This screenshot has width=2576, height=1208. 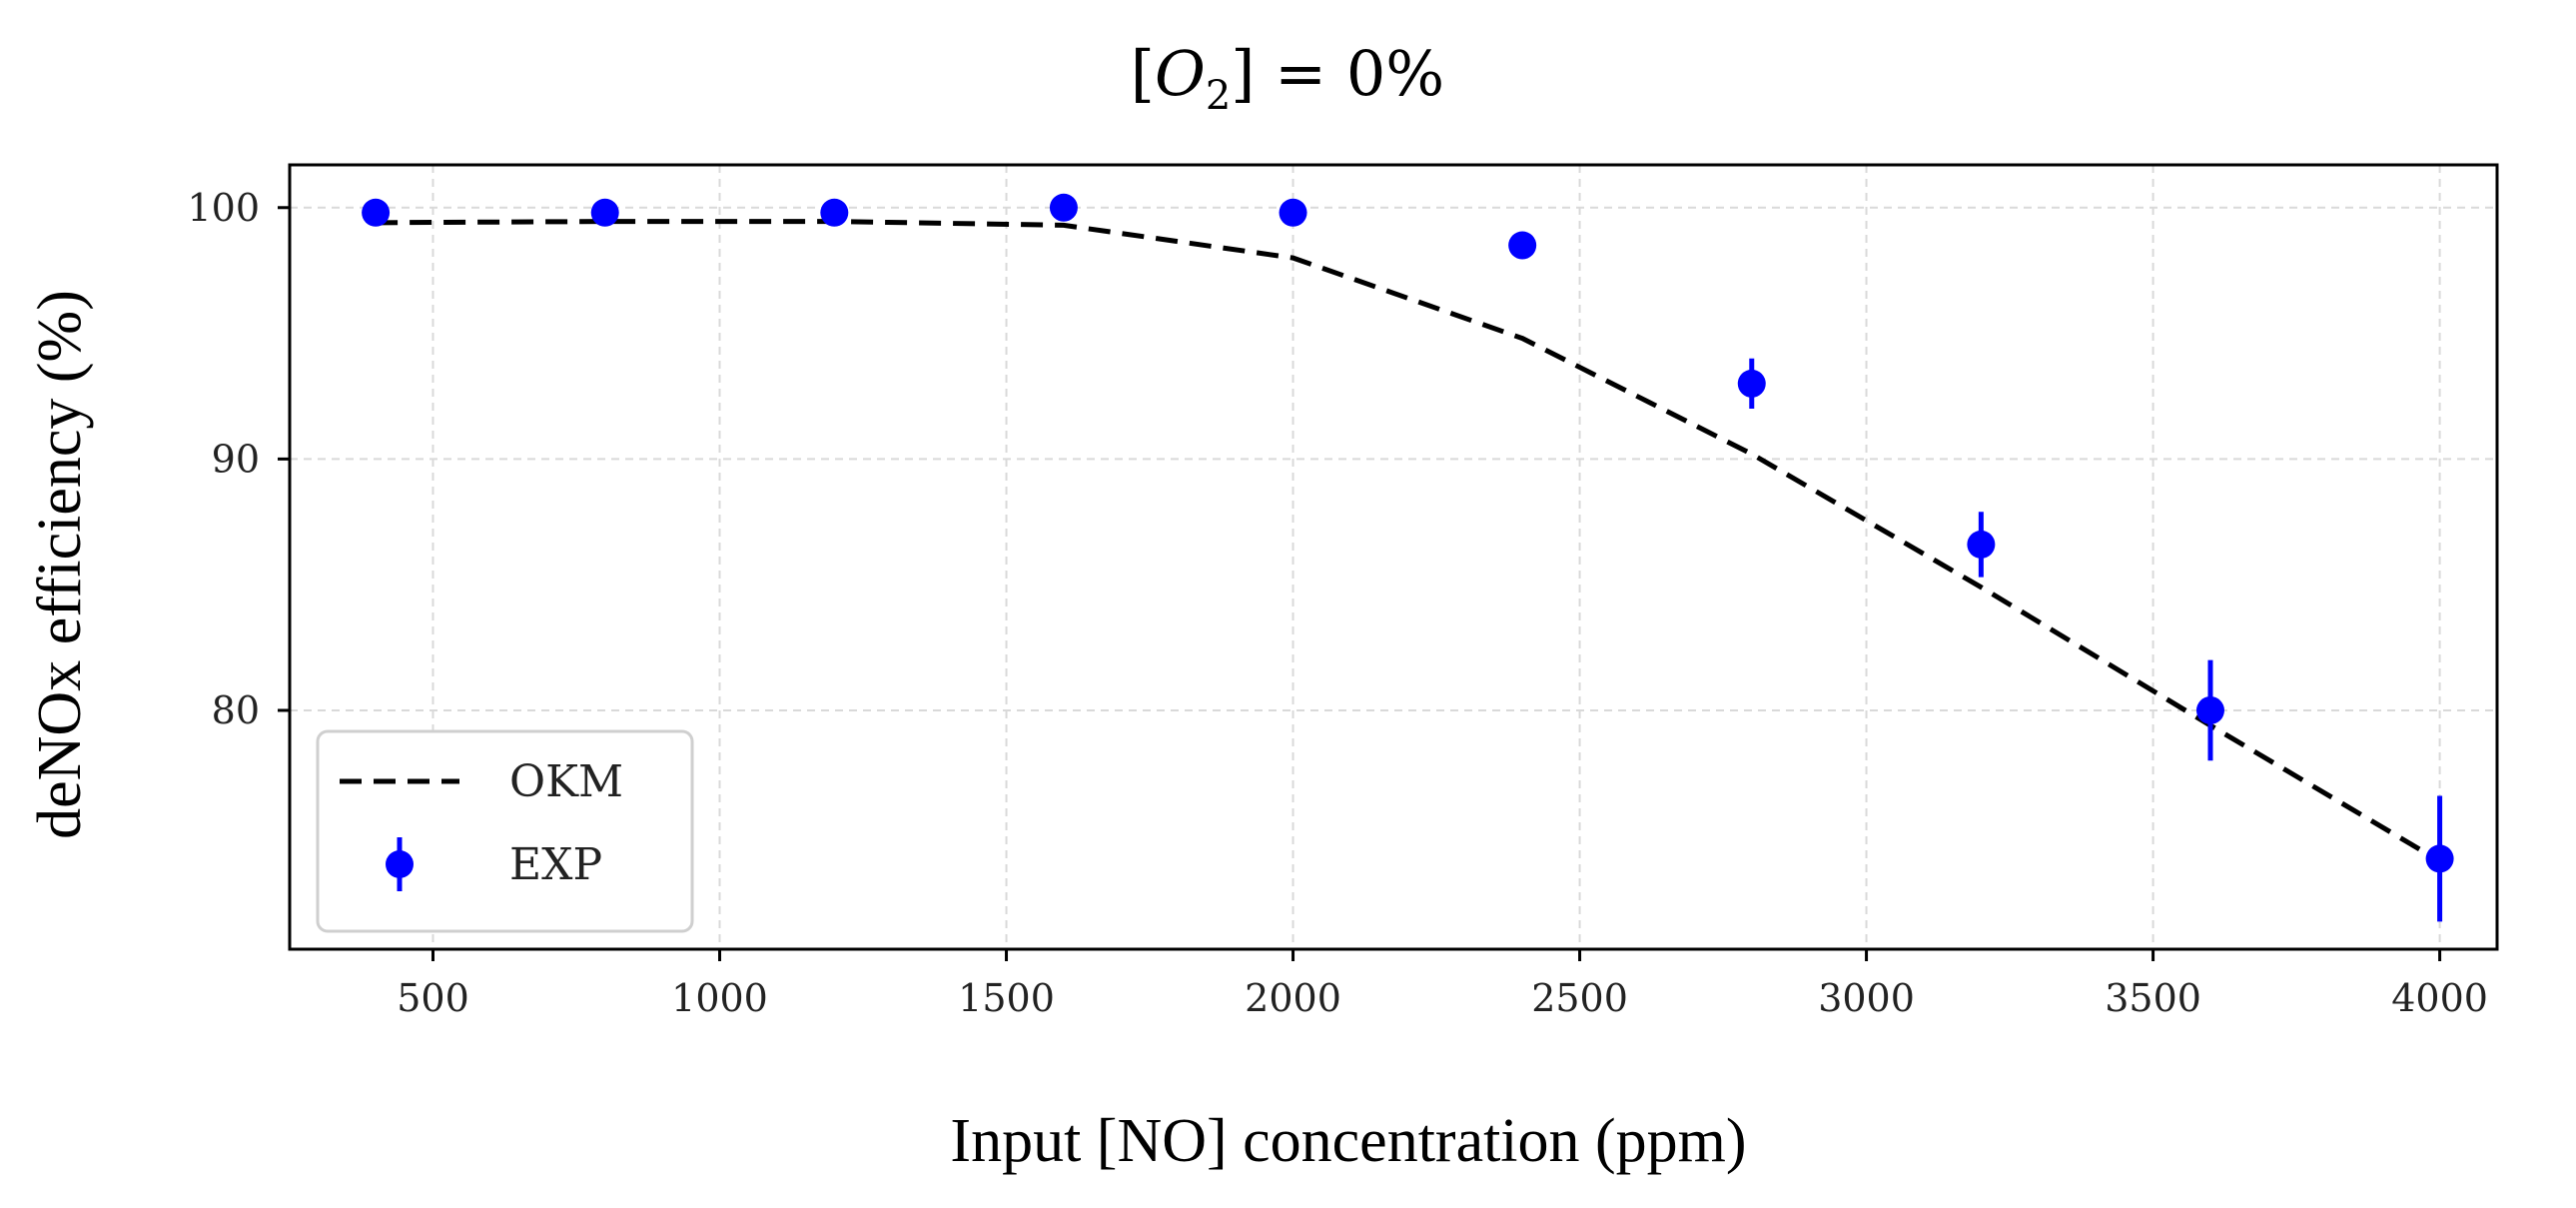 I want to click on legend: OKM EXP, so click(x=505, y=831).